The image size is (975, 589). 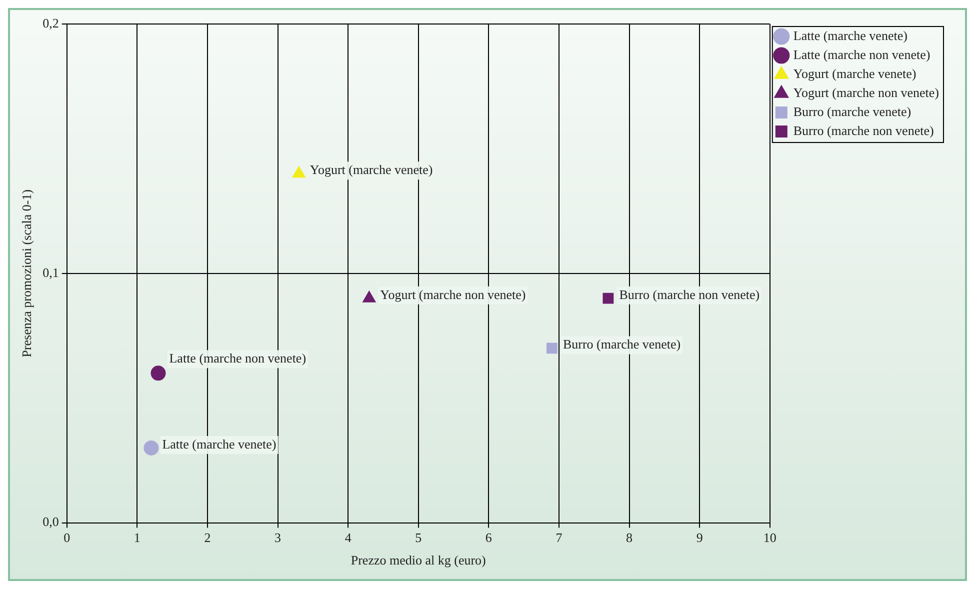 What do you see at coordinates (769, 538) in the screenshot?
I see `x-tick-label: 10` at bounding box center [769, 538].